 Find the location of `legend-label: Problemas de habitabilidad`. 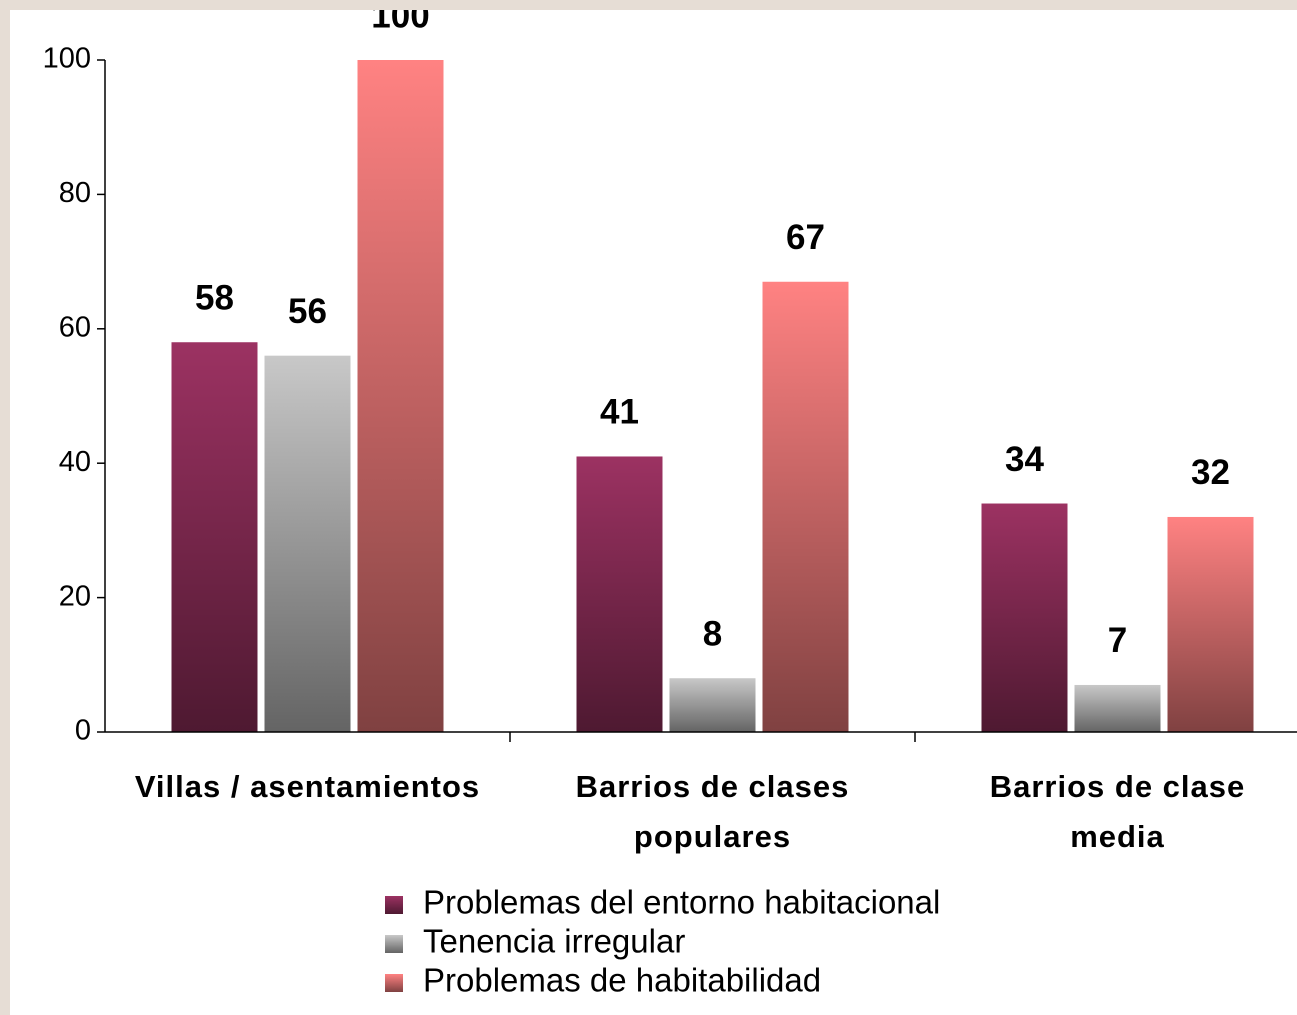

legend-label: Problemas de habitabilidad is located at coordinates (622, 980).